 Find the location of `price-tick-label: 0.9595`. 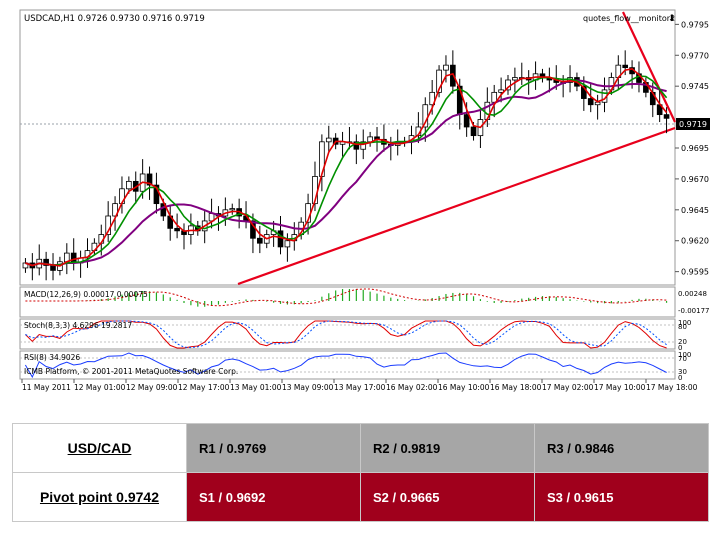

price-tick-label: 0.9595 is located at coordinates (695, 272).